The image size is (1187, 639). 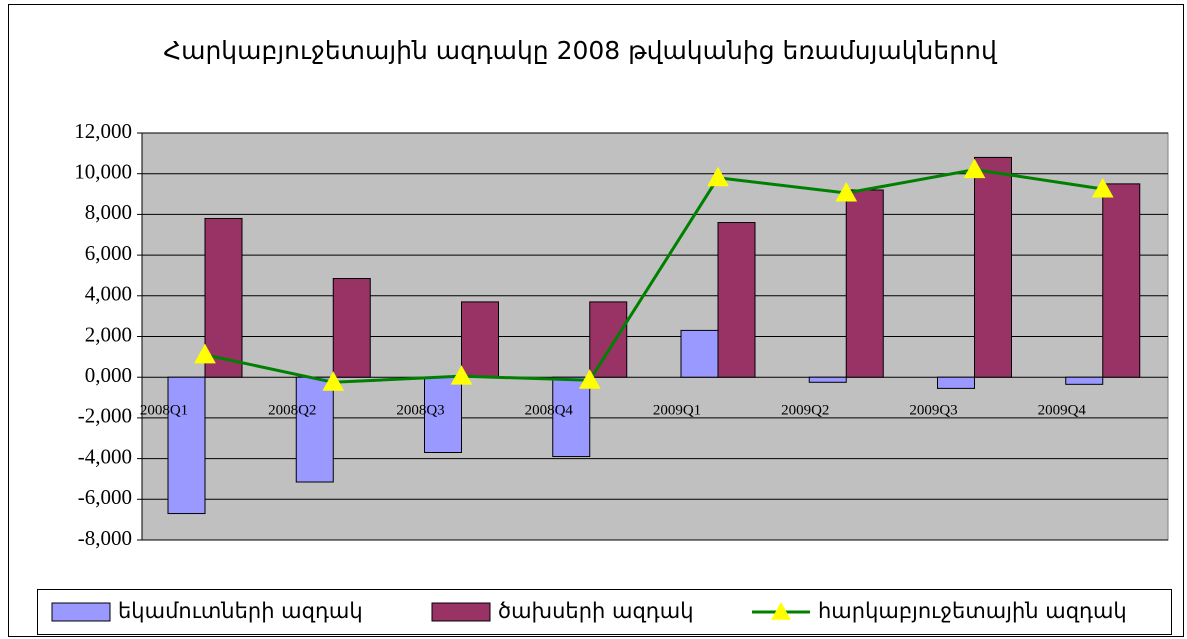 What do you see at coordinates (105, 456) in the screenshot?
I see `y-tick-label: -4,000` at bounding box center [105, 456].